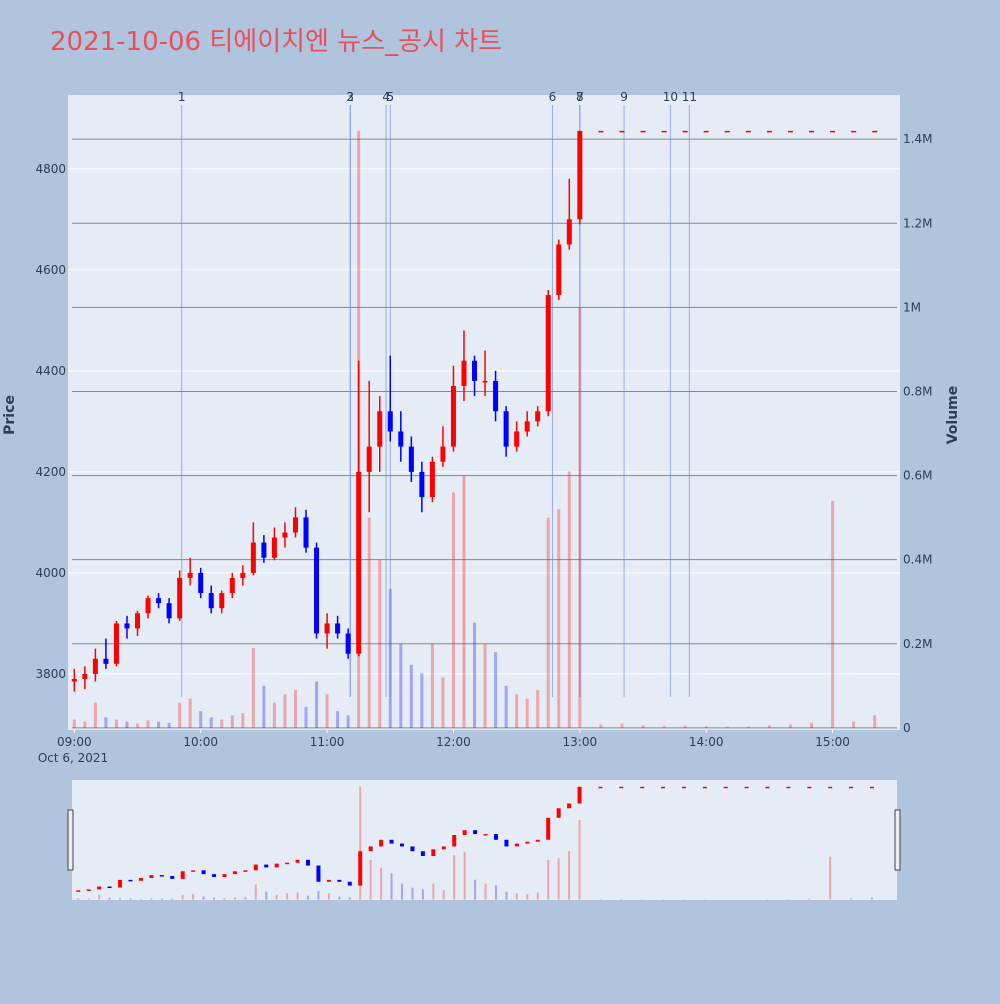 This screenshot has height=1004, width=1000. I want to click on news-label: 6, so click(553, 97).